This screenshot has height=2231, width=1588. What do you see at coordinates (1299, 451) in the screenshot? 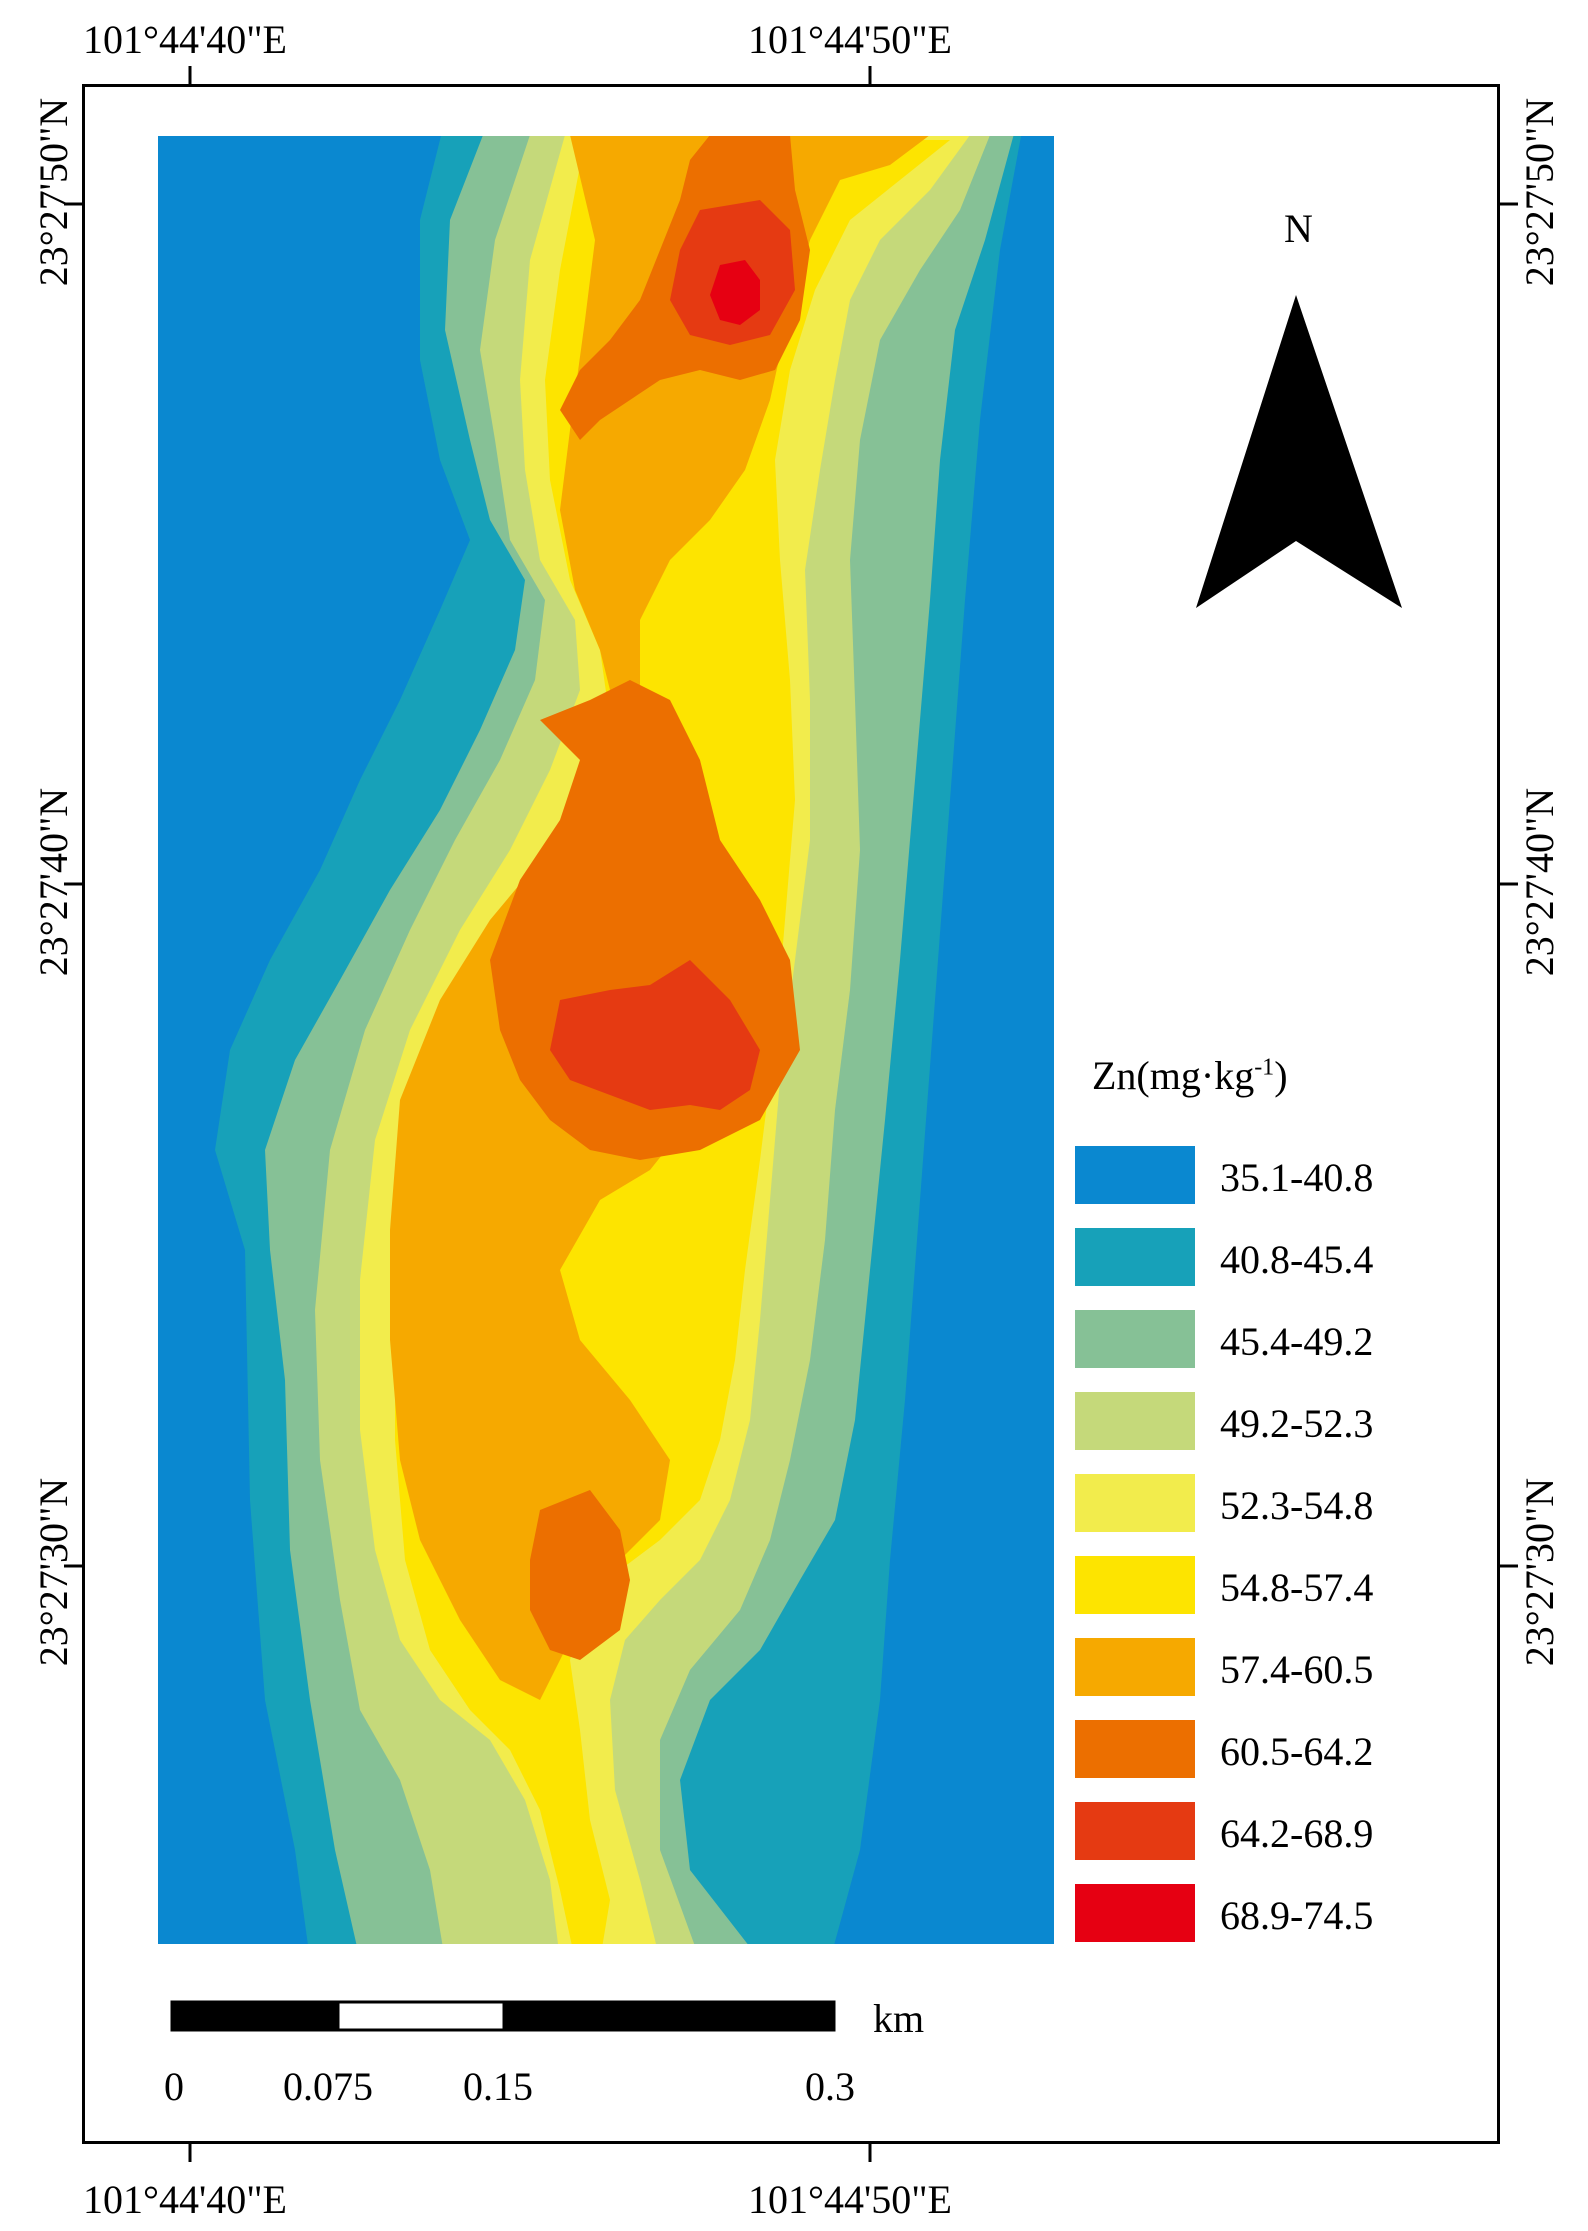
I see `north-arrow-icon` at bounding box center [1299, 451].